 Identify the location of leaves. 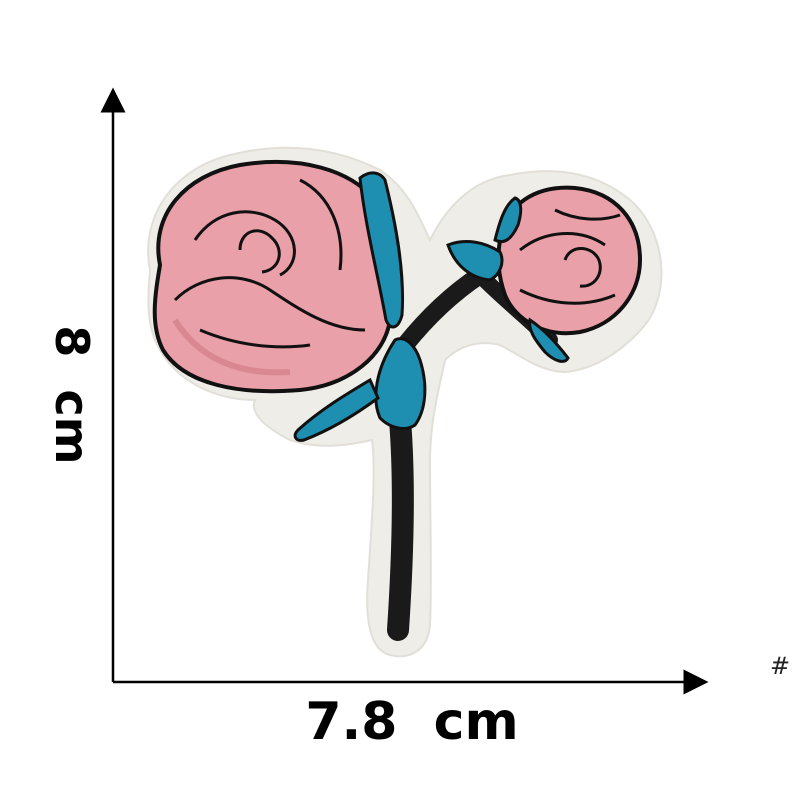
(431, 306).